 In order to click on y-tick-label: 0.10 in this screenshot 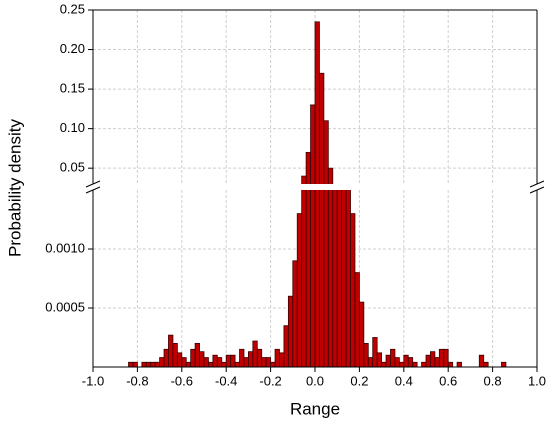, I will do `click(72, 127)`.